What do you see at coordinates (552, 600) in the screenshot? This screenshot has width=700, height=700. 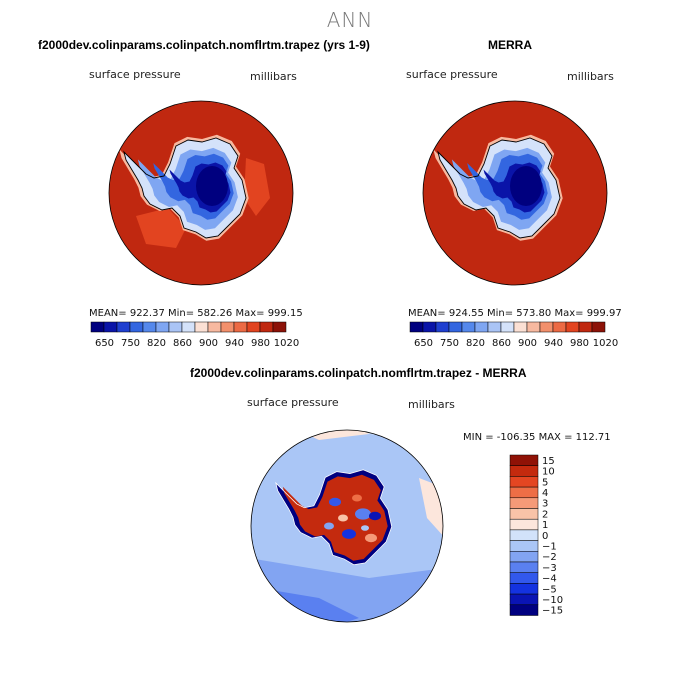 I see `colorbar-tick-label-13: −10` at bounding box center [552, 600].